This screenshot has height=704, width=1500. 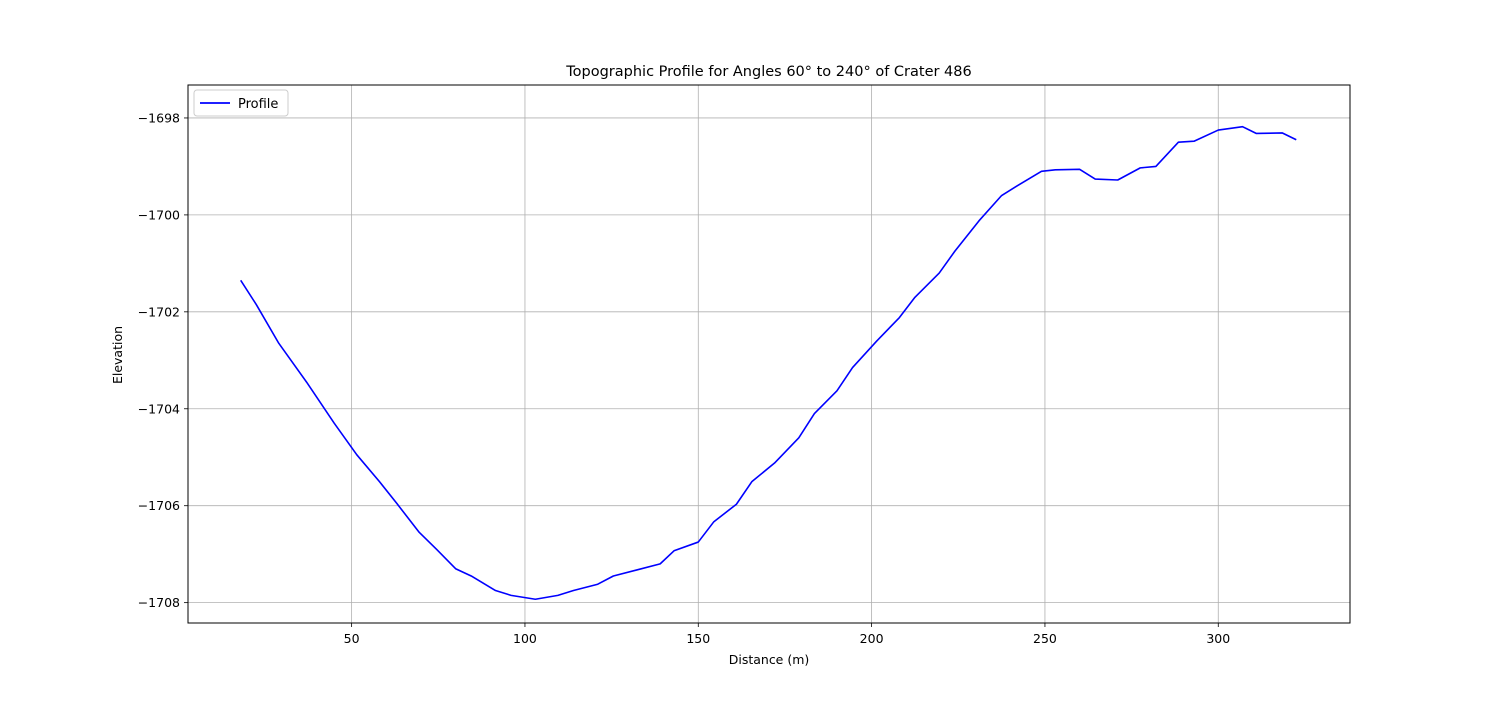 I want to click on x-axis-label: Distance (m), so click(x=769, y=659).